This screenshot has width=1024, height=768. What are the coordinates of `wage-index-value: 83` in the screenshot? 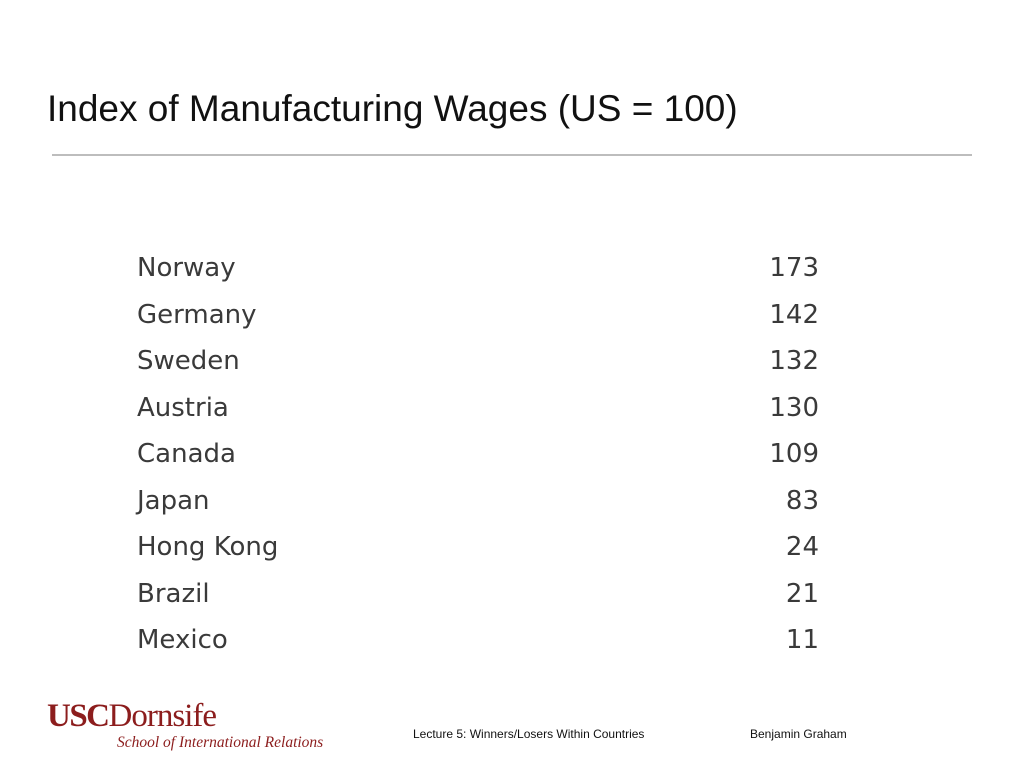 It's located at (802, 500).